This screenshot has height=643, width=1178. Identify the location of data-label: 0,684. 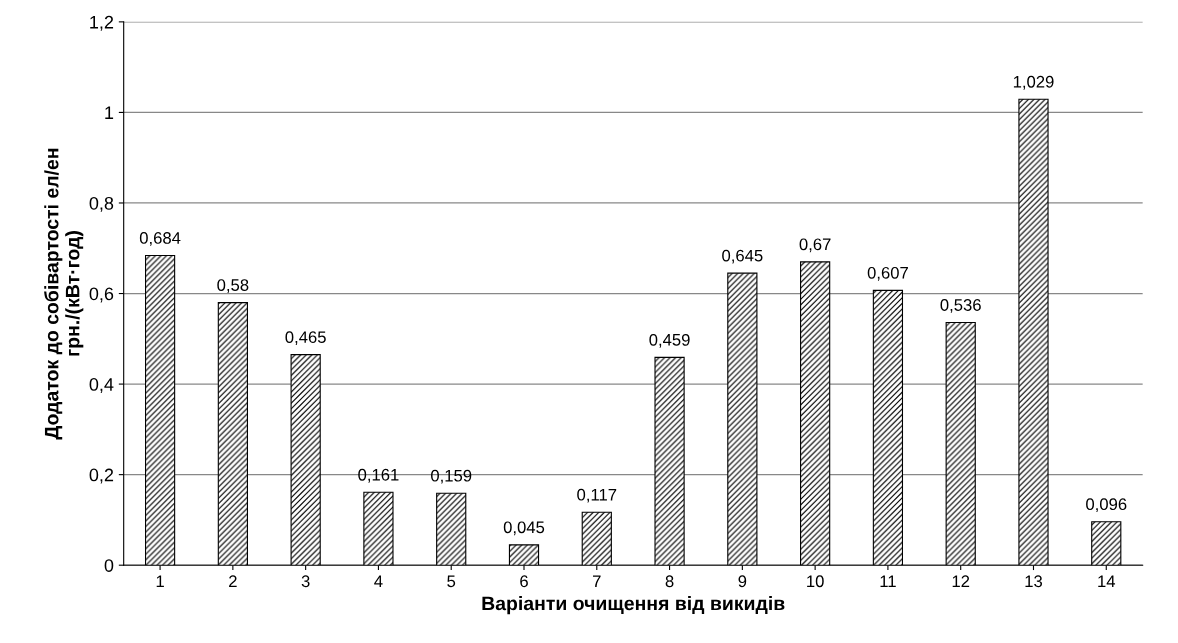
(160, 239).